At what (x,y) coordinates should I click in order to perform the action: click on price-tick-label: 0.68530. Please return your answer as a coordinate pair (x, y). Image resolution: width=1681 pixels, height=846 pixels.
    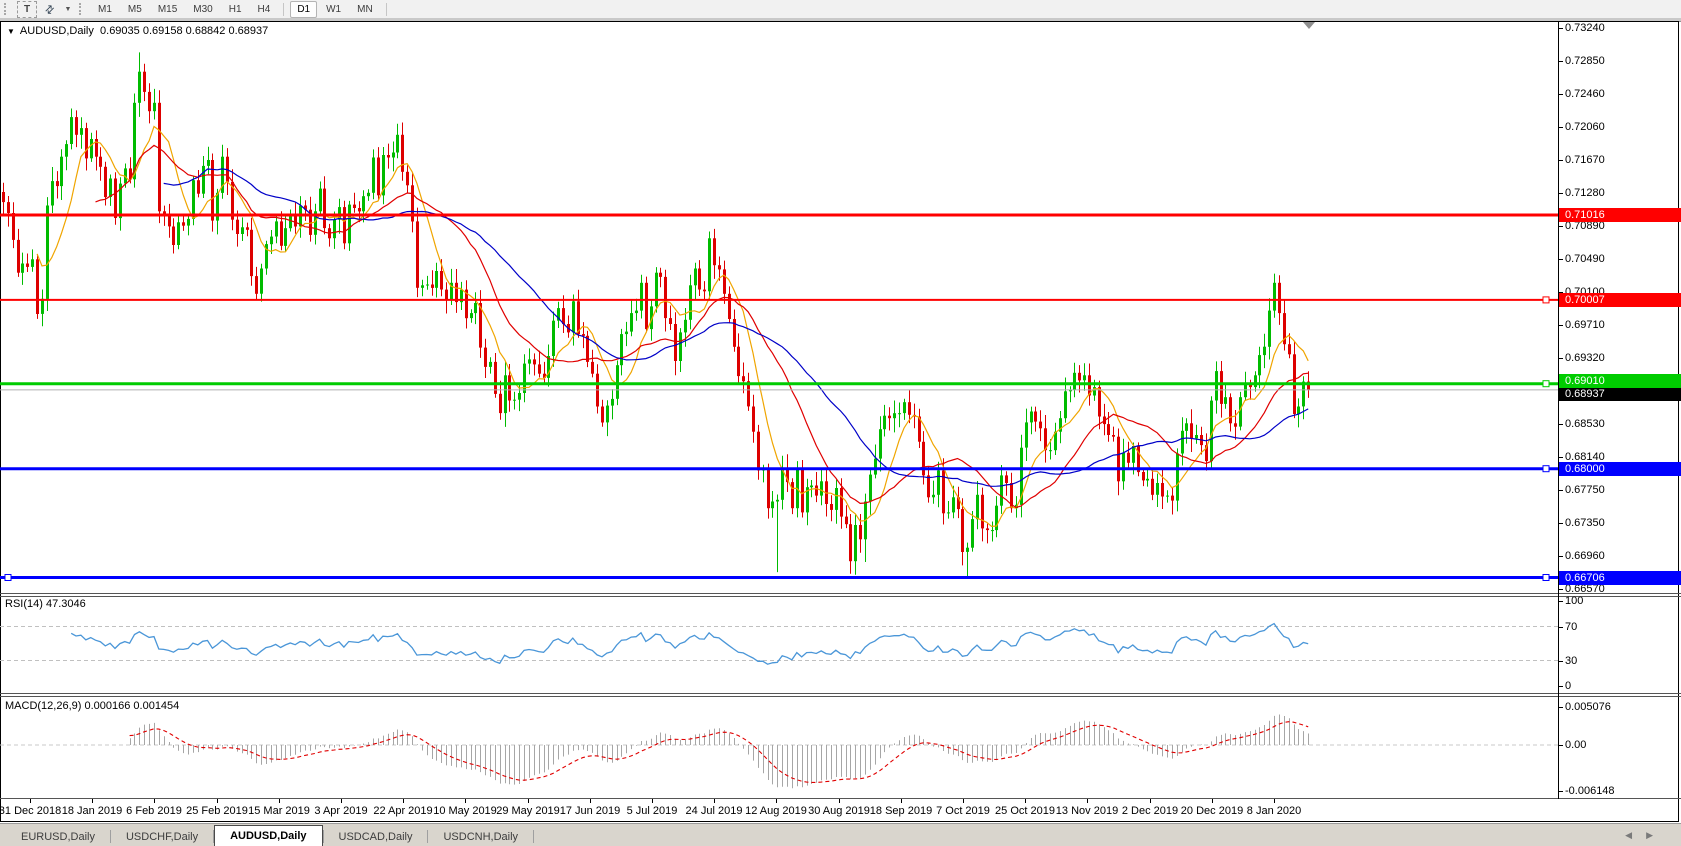
    Looking at the image, I should click on (1585, 424).